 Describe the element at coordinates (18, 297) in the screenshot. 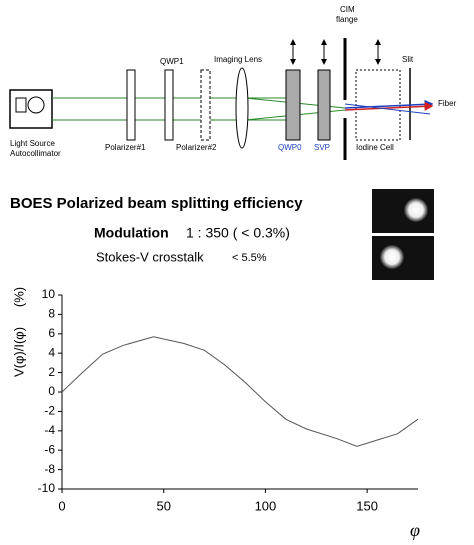

I see `y-axis-unit: (%)` at that location.